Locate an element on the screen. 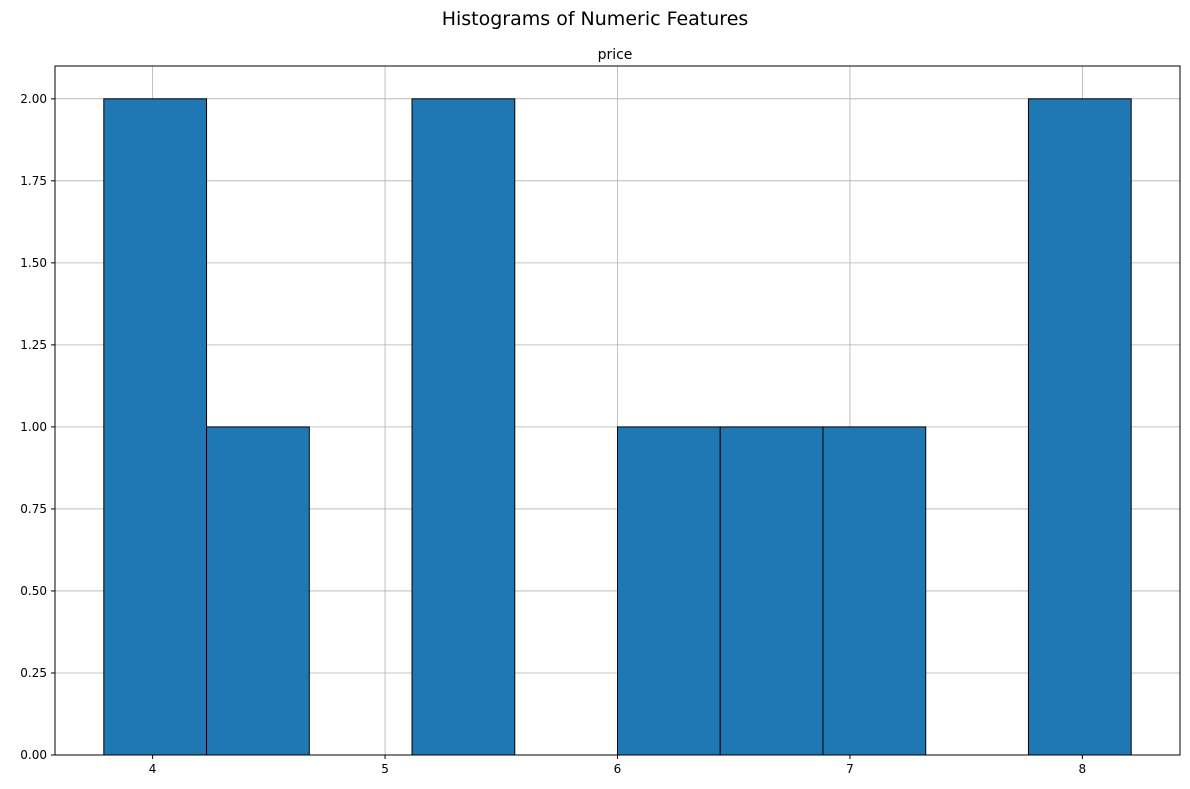 The image size is (1190, 789). y-tick-label: 1.75 is located at coordinates (33, 181).